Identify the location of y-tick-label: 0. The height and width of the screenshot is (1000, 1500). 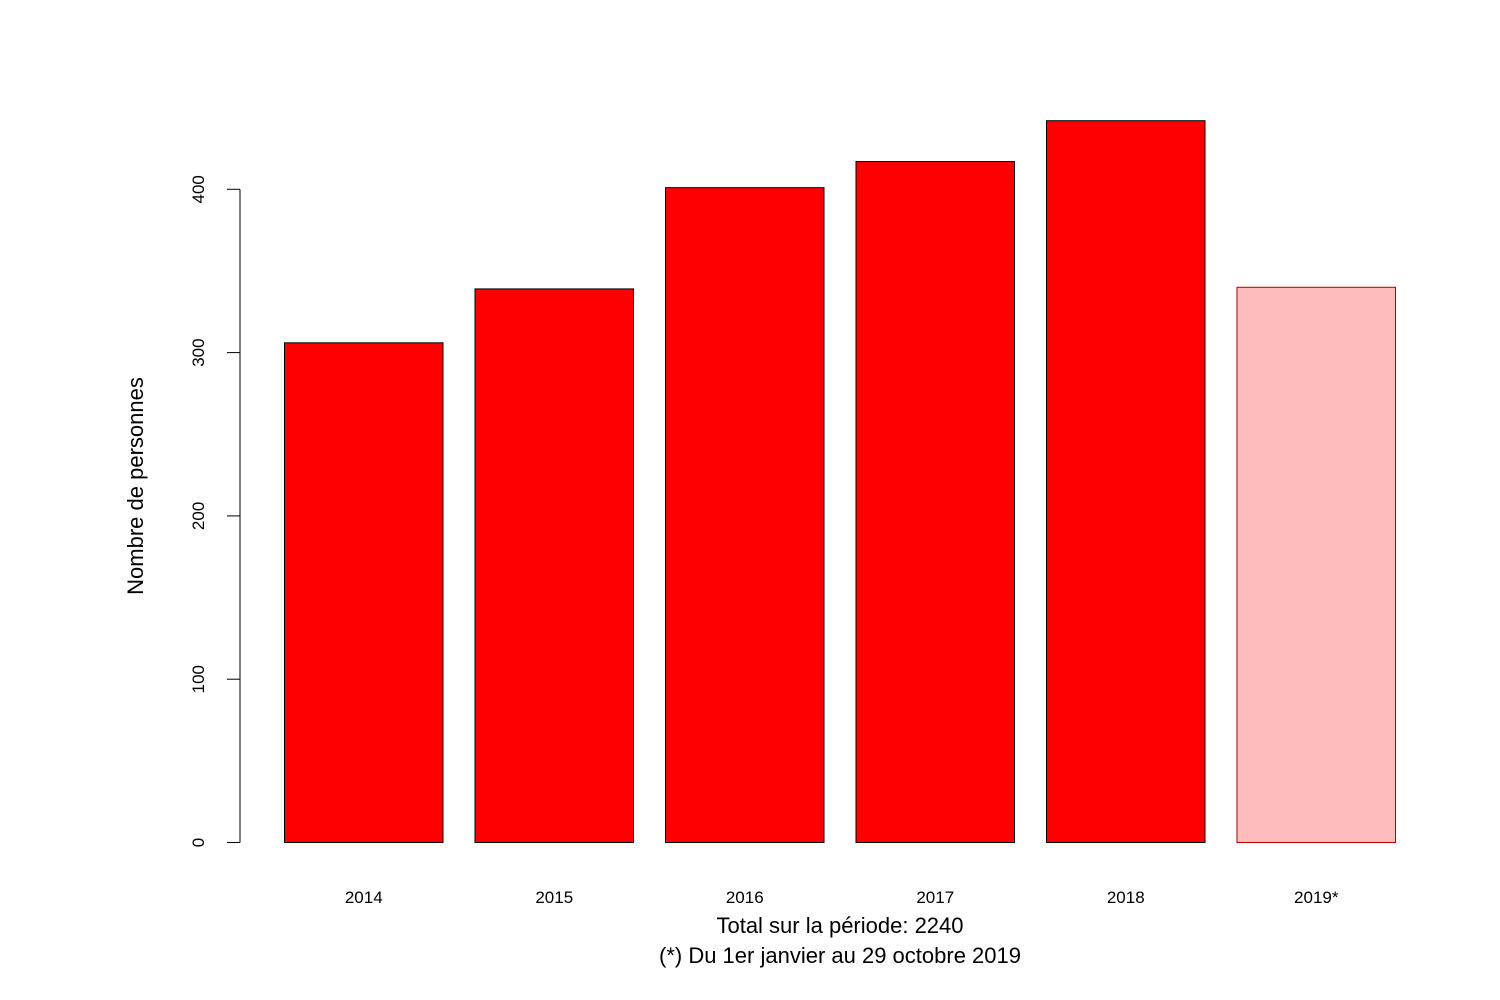
(198, 842).